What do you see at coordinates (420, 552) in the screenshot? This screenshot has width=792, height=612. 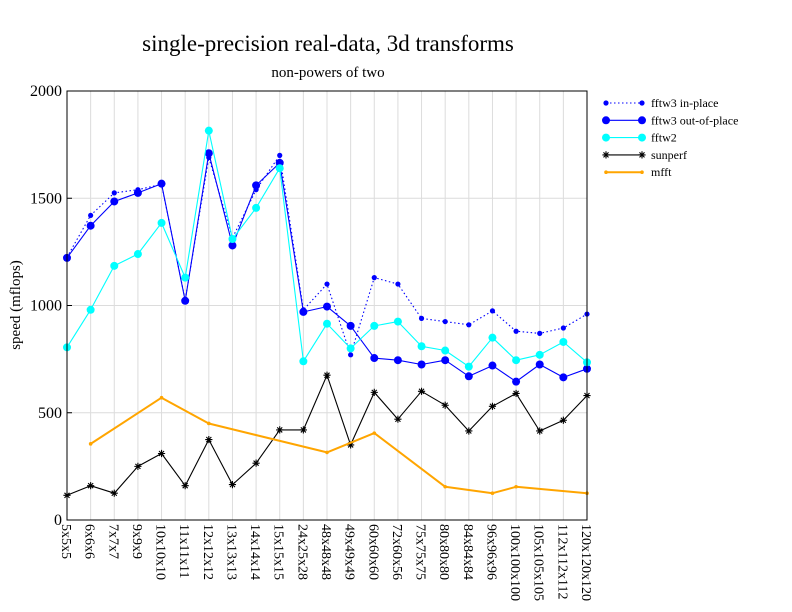 I see `x-tick-label: 75x75x75` at bounding box center [420, 552].